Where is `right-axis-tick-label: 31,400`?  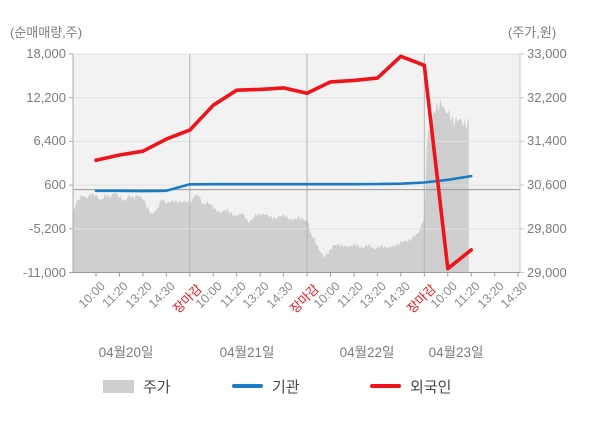 right-axis-tick-label: 31,400 is located at coordinates (547, 141).